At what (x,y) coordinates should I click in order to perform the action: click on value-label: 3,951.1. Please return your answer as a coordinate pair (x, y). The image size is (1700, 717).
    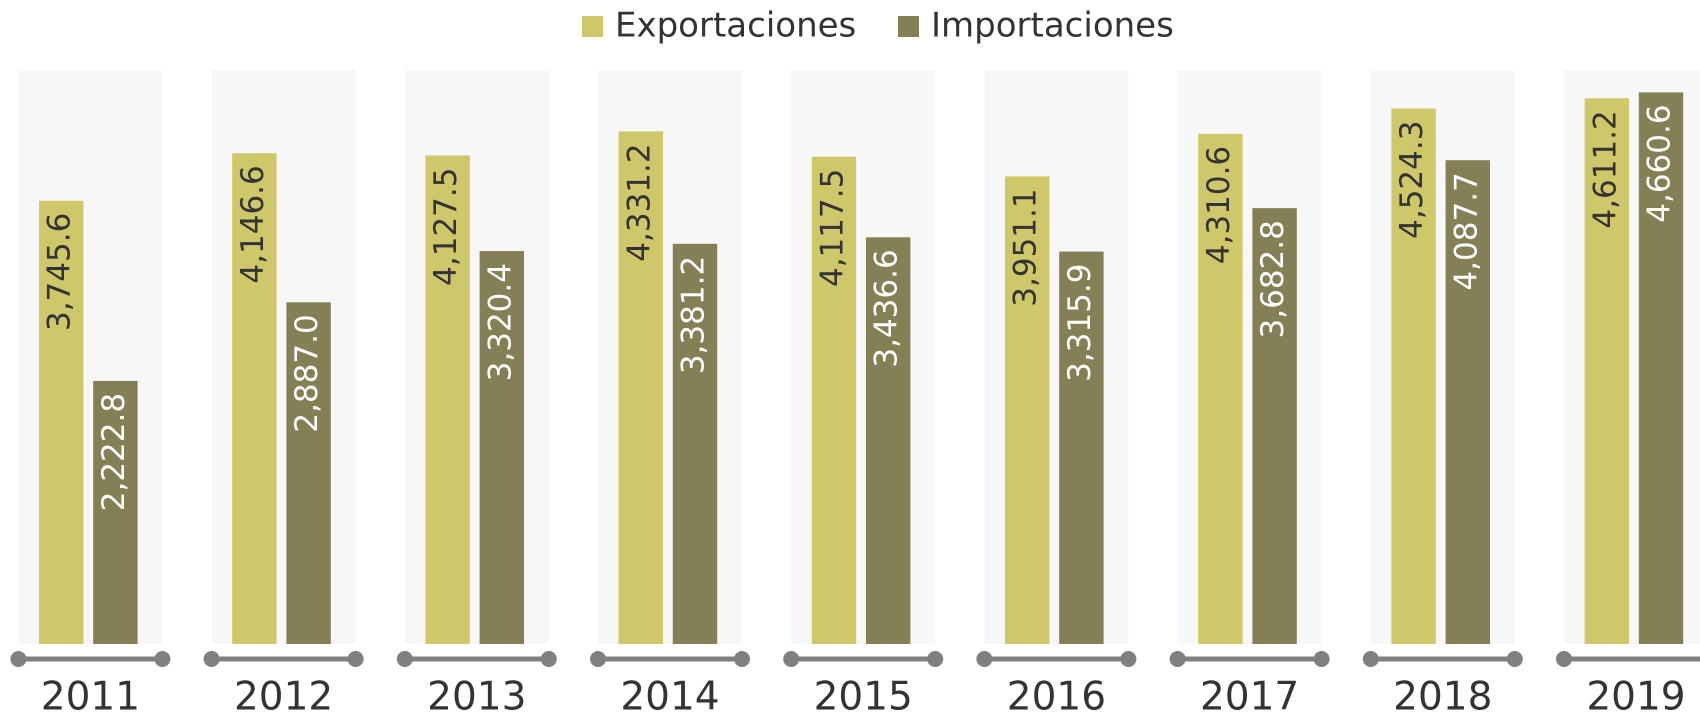
    Looking at the image, I should click on (1026, 247).